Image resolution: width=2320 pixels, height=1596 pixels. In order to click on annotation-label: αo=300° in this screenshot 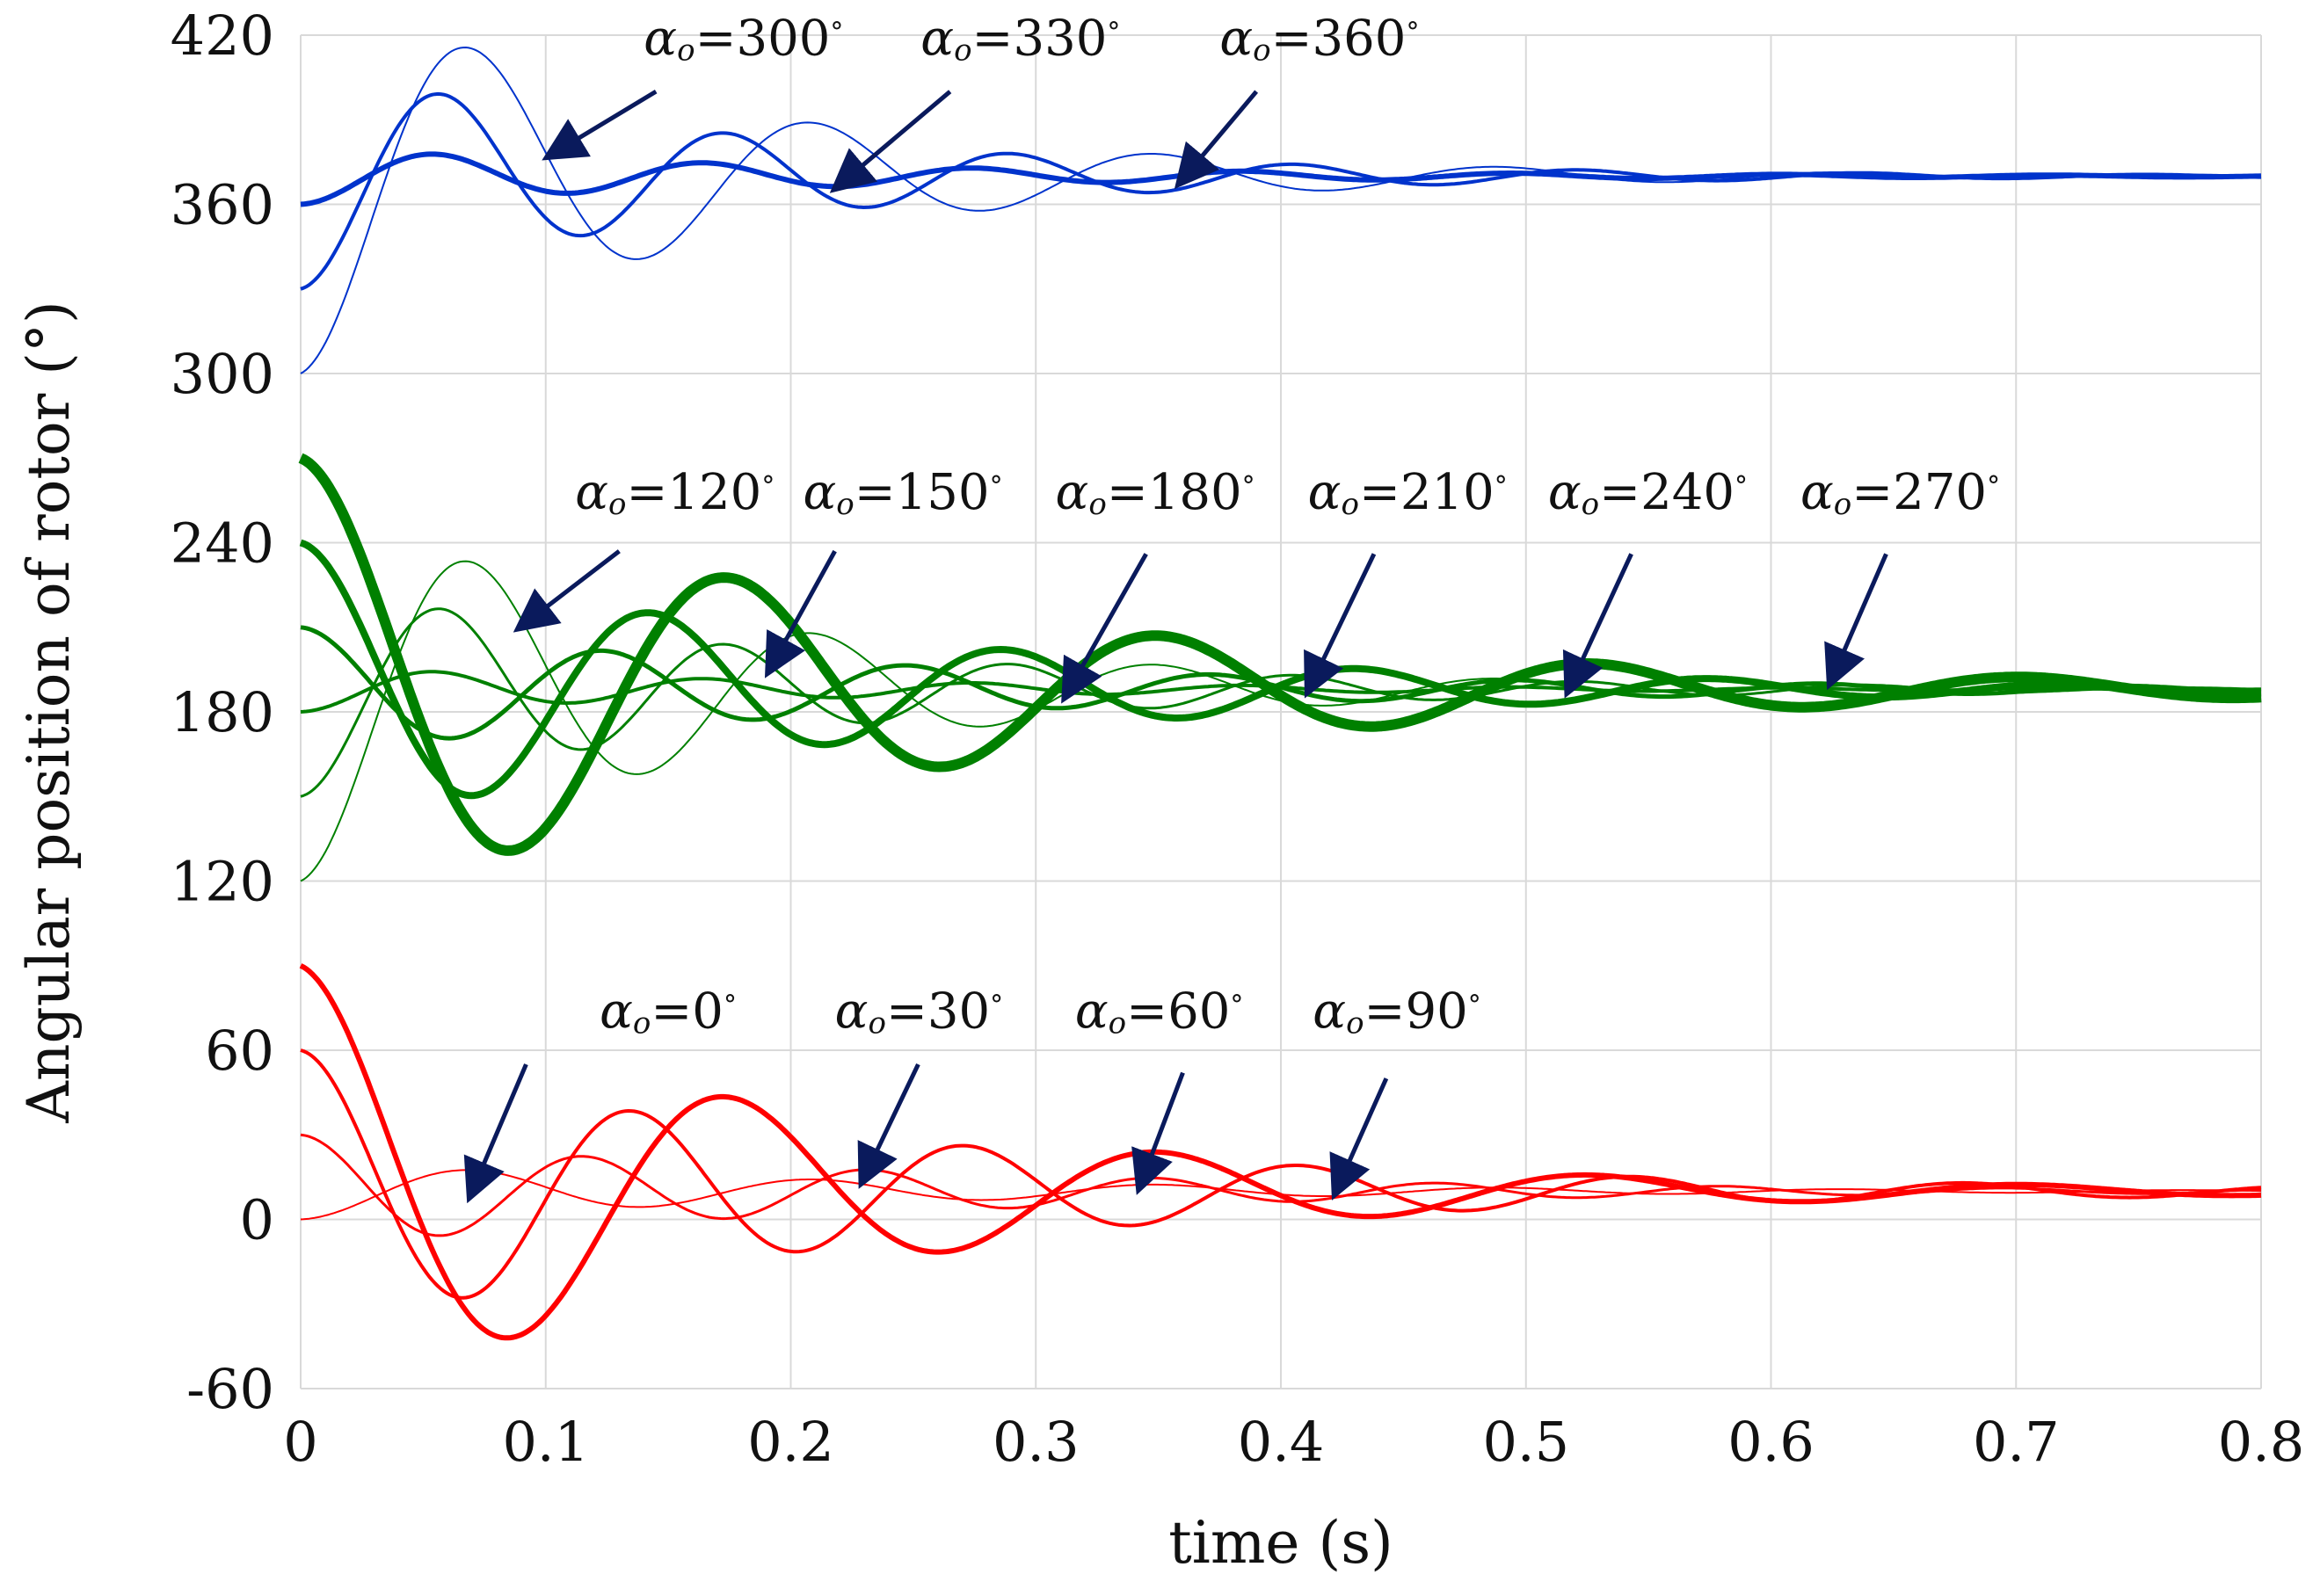, I will do `click(743, 39)`.